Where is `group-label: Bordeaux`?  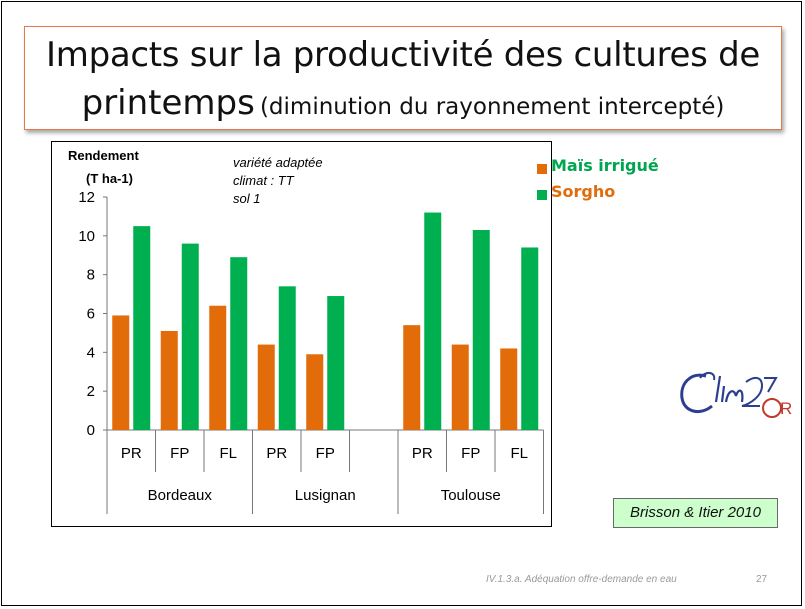
group-label: Bordeaux is located at coordinates (180, 495).